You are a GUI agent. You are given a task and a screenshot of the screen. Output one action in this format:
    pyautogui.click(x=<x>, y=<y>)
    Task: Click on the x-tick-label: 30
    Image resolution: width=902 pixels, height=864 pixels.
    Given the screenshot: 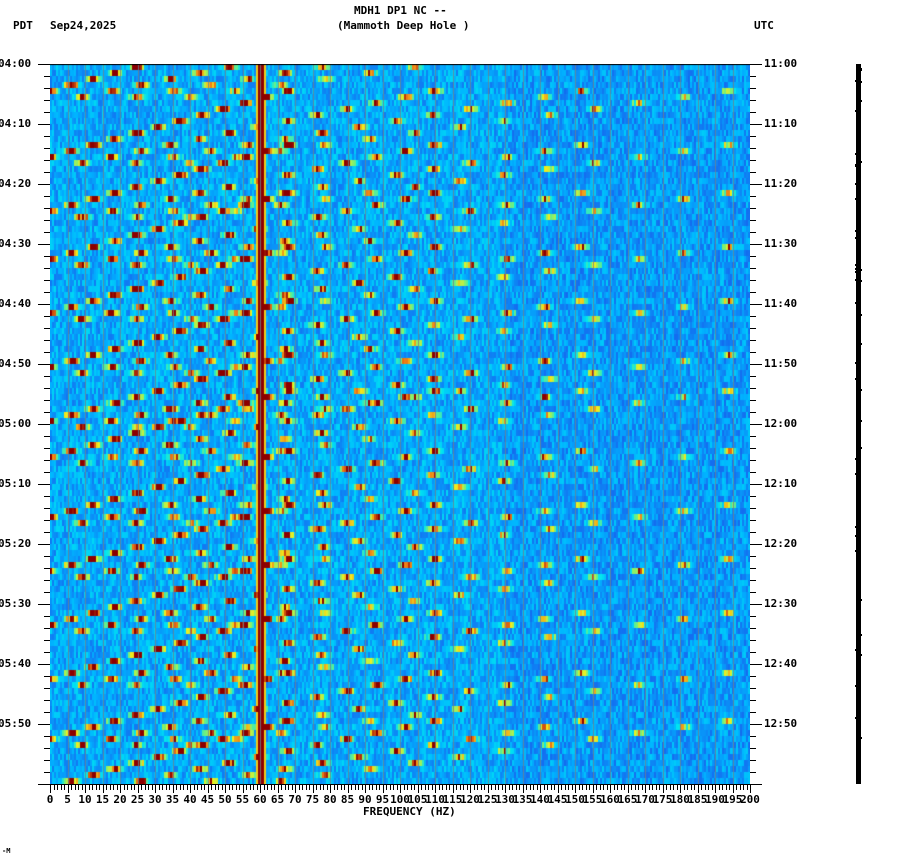 What is the action you would take?
    pyautogui.click(x=155, y=799)
    